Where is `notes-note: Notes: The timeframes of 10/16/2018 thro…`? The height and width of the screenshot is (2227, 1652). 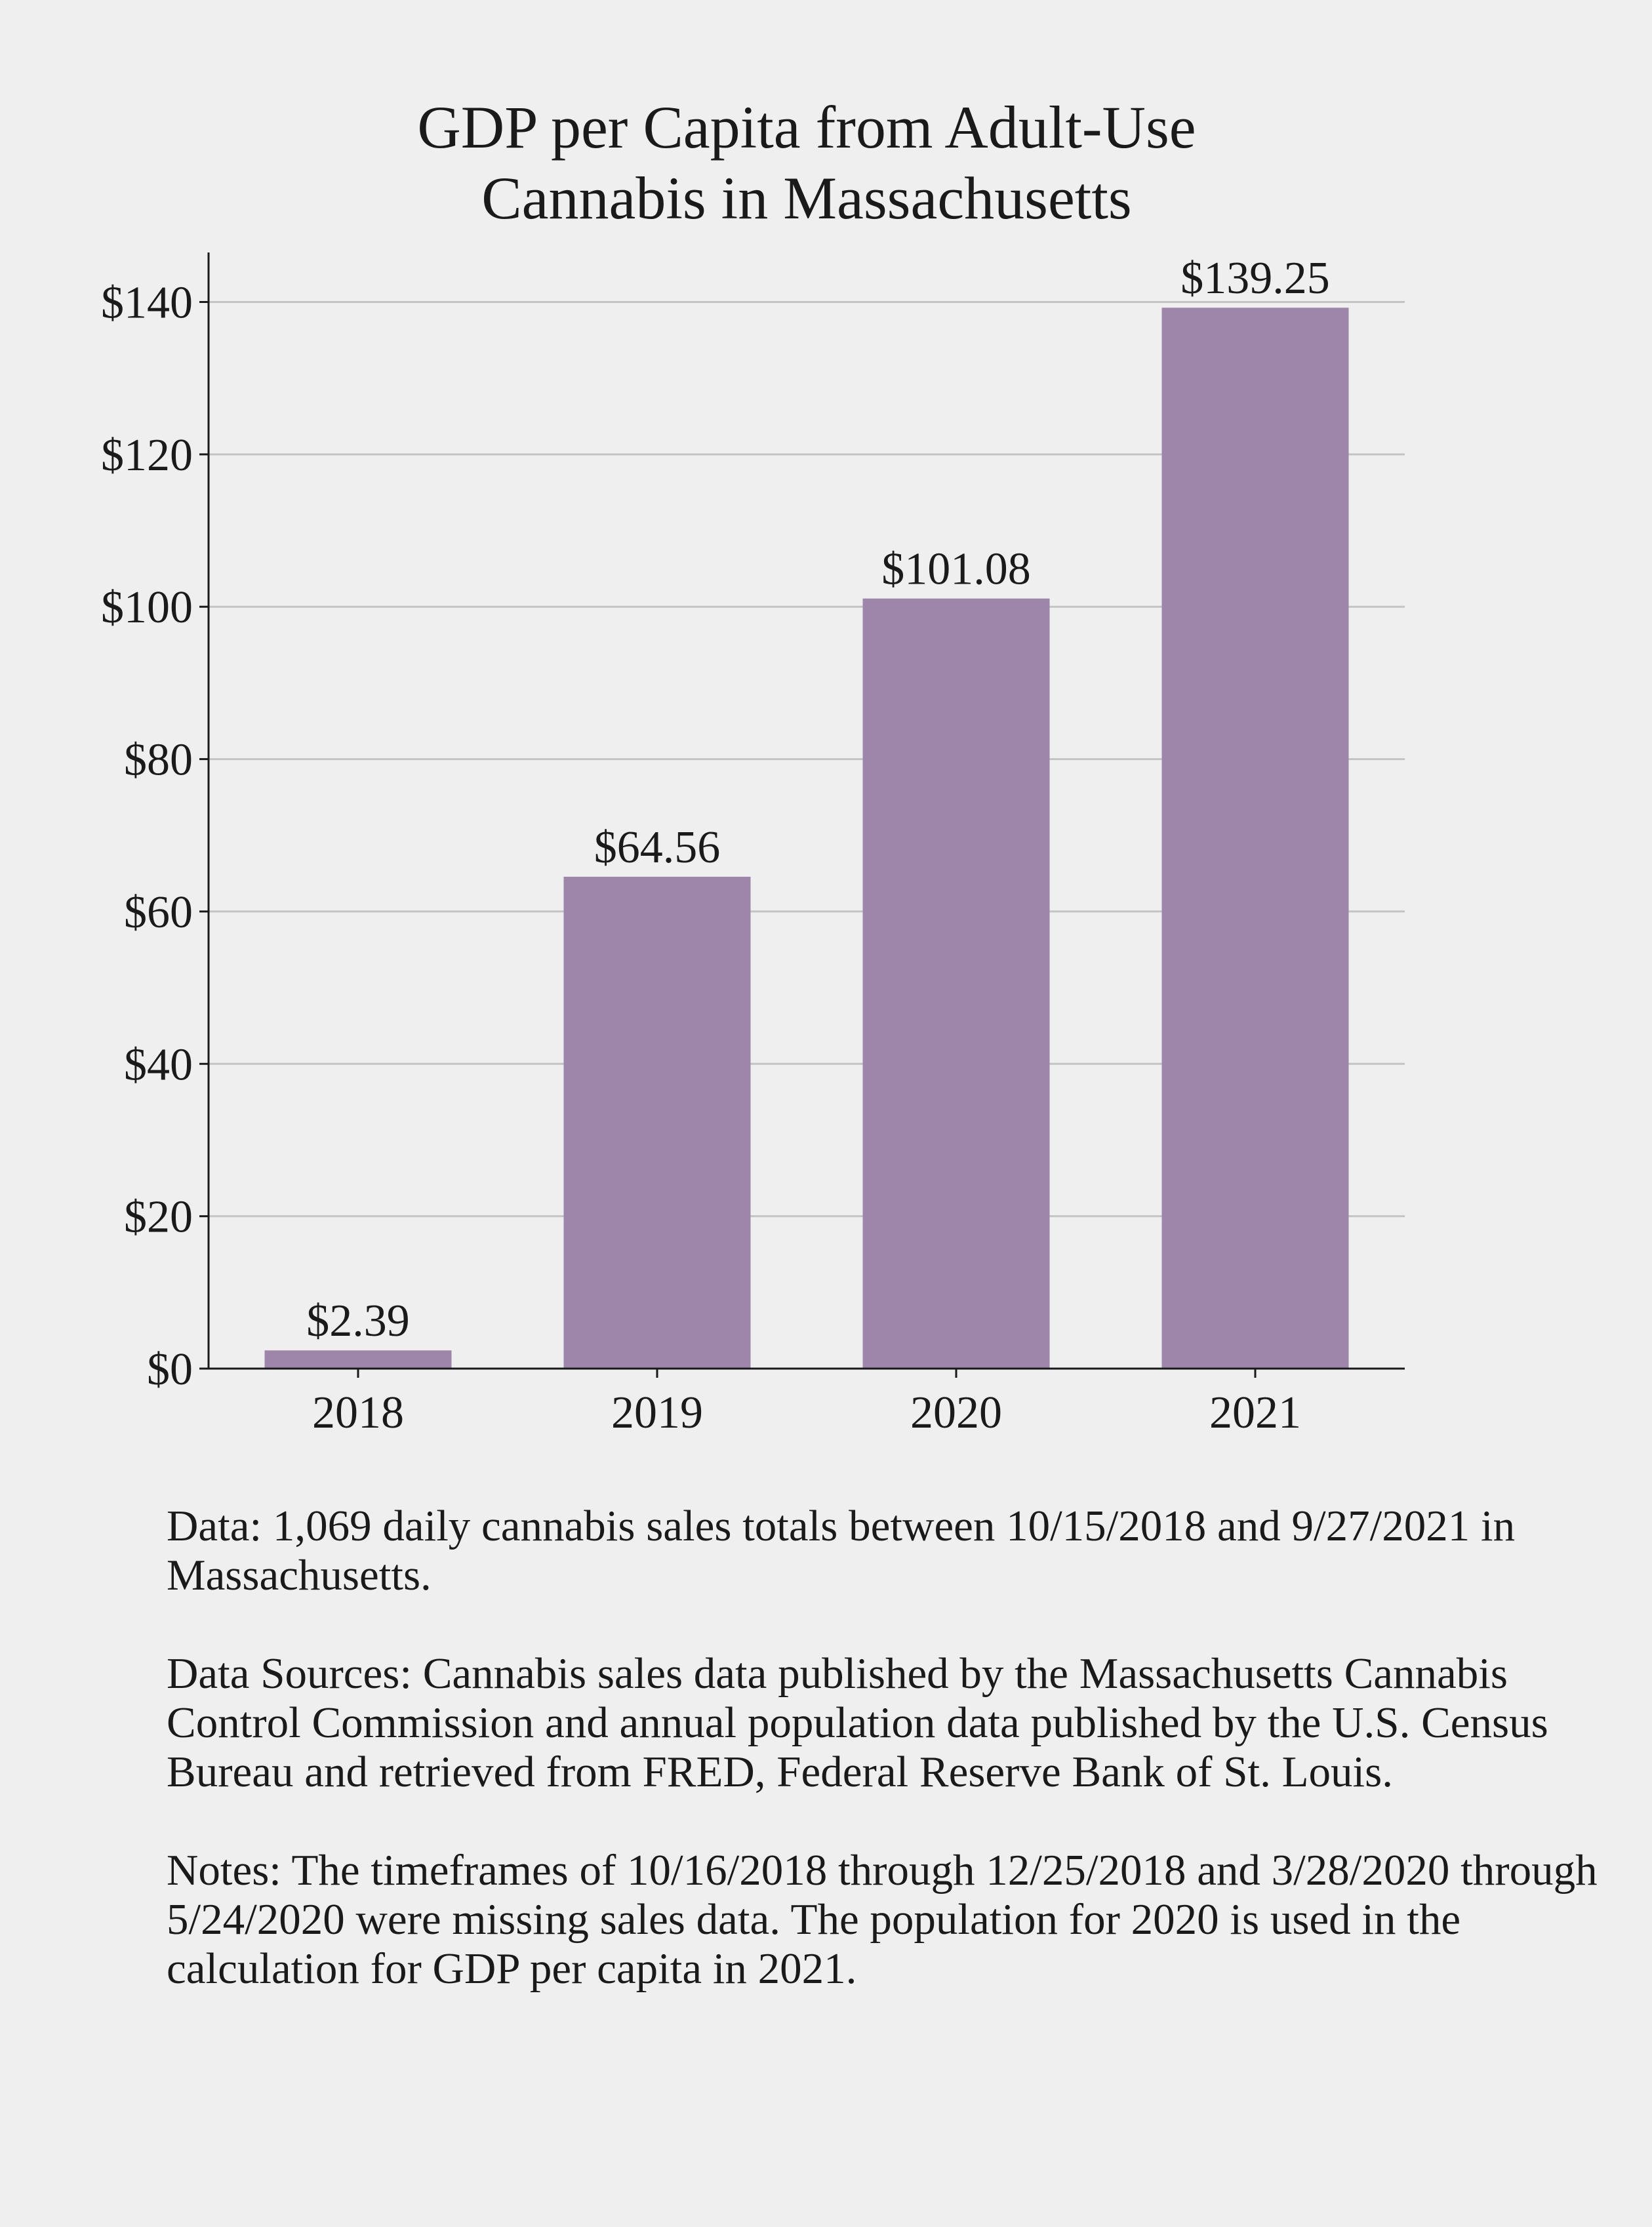 notes-note: Notes: The timeframes of 10/16/2018 thro… is located at coordinates (883, 1919).